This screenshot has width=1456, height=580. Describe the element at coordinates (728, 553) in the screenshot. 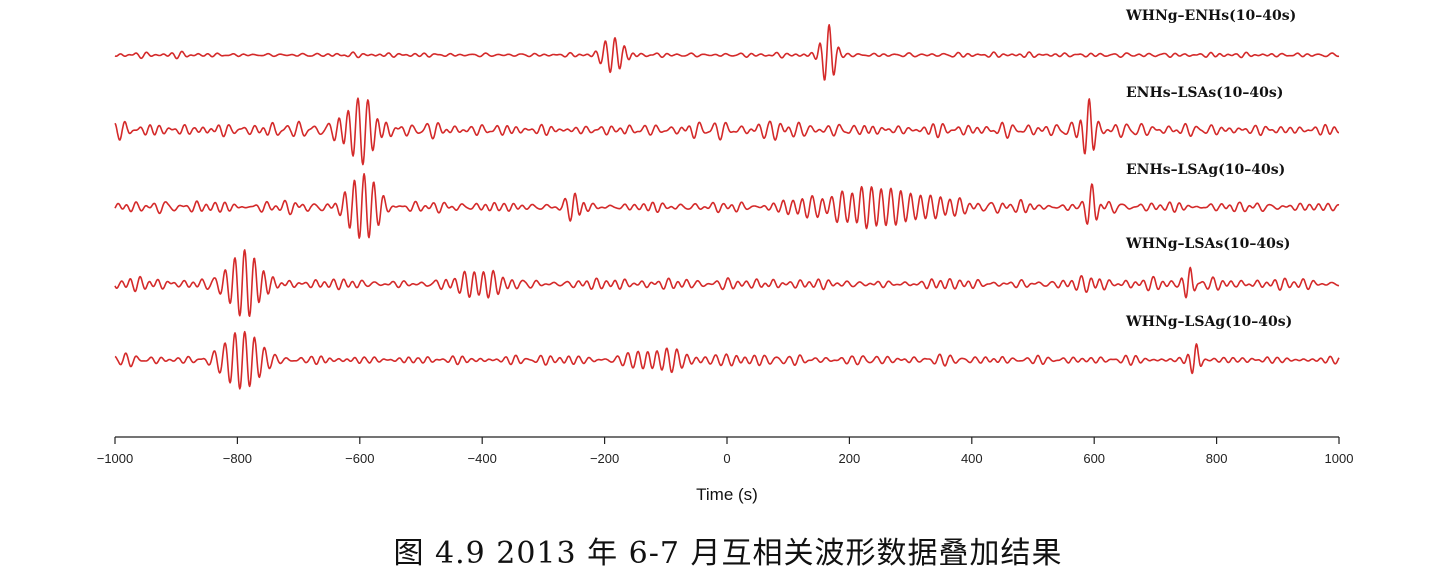

I see `figure-caption: 图 4.9 2013 年 6-7 月互相关波形数据叠加结果` at that location.